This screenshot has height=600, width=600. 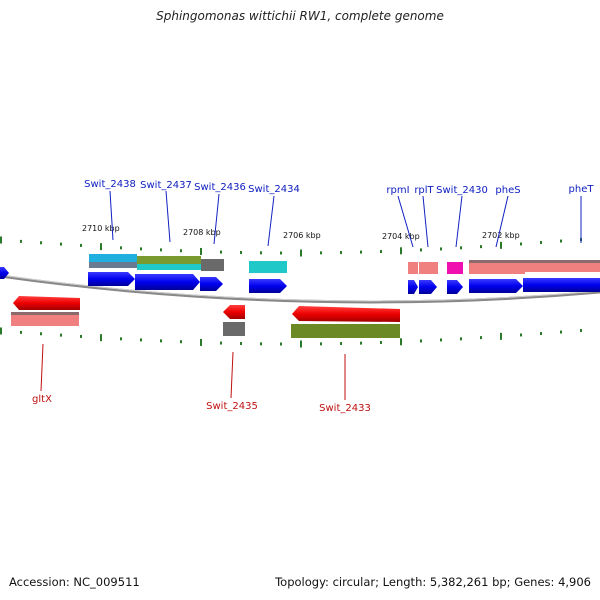 I want to click on gene-label-swit2437: Swit_2437, so click(x=166, y=185).